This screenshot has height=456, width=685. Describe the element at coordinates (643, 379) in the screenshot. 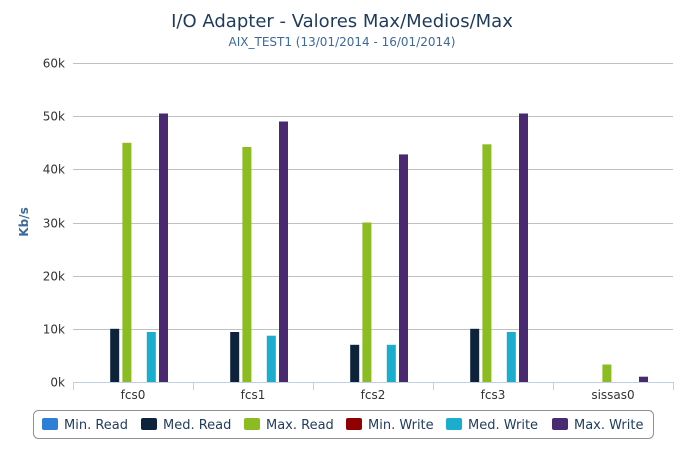

I see `bar-max-write-sissas0` at that location.